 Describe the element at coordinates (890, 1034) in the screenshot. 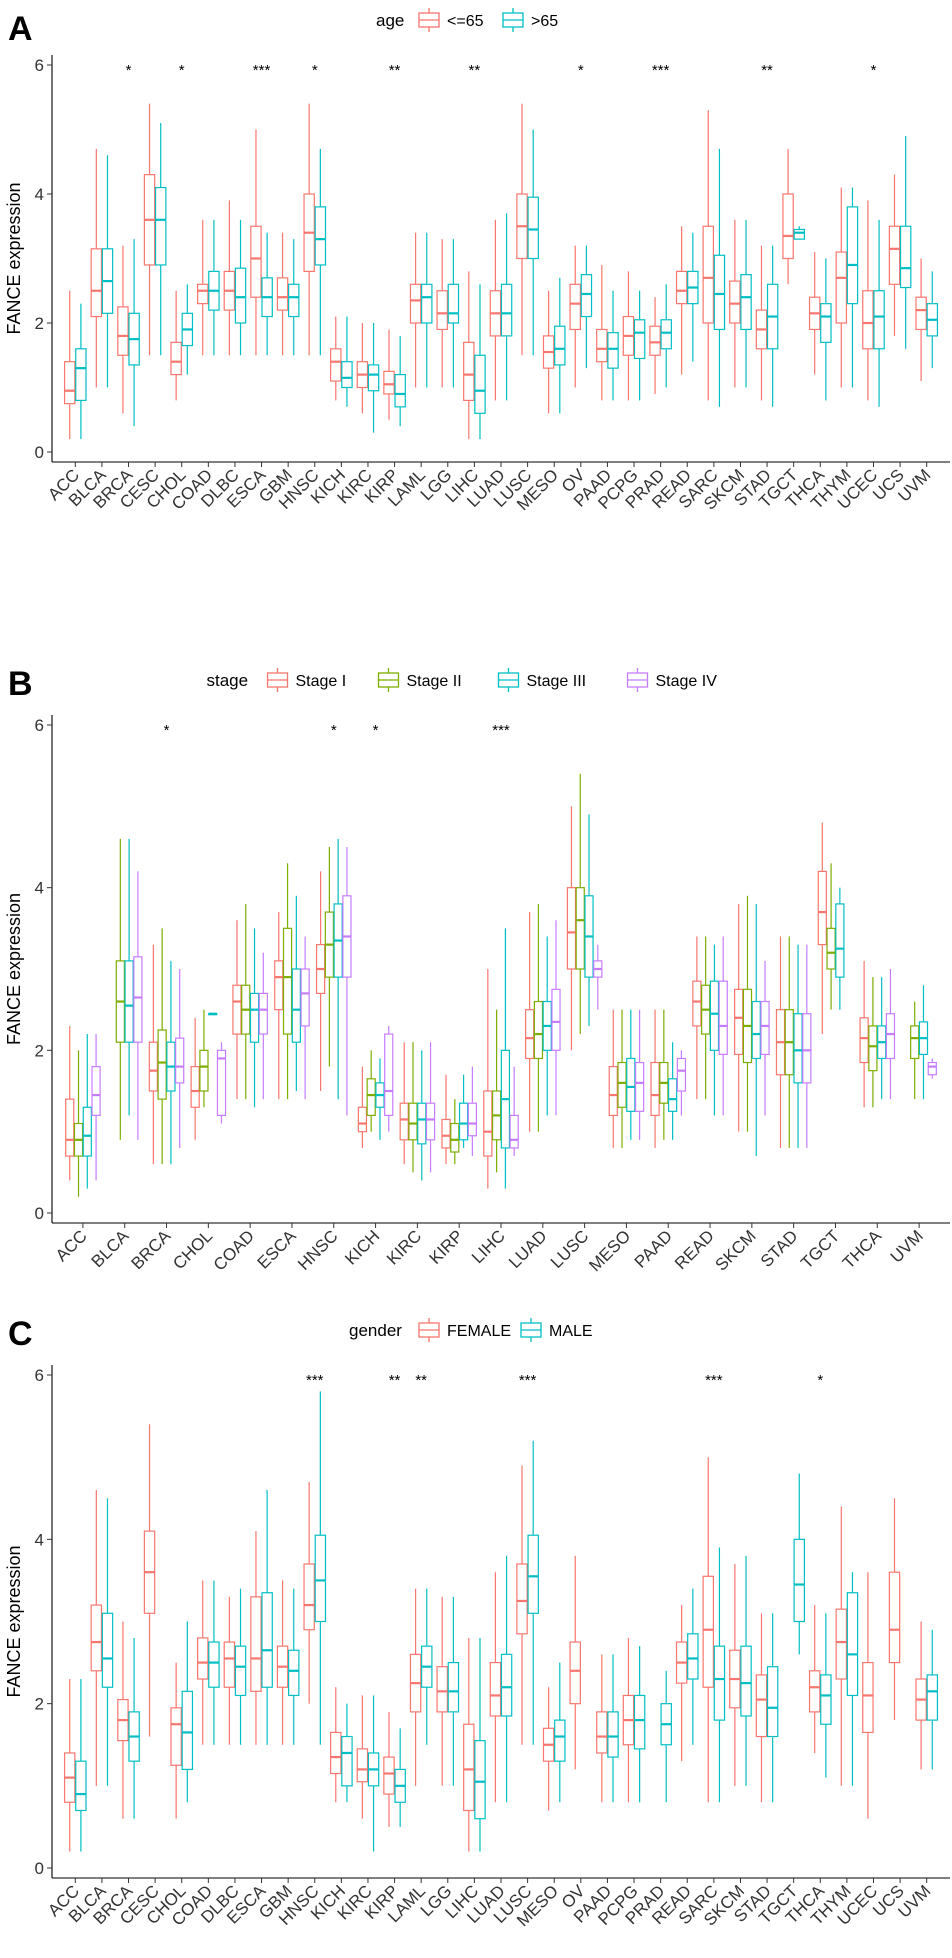

I see `box-thca` at that location.